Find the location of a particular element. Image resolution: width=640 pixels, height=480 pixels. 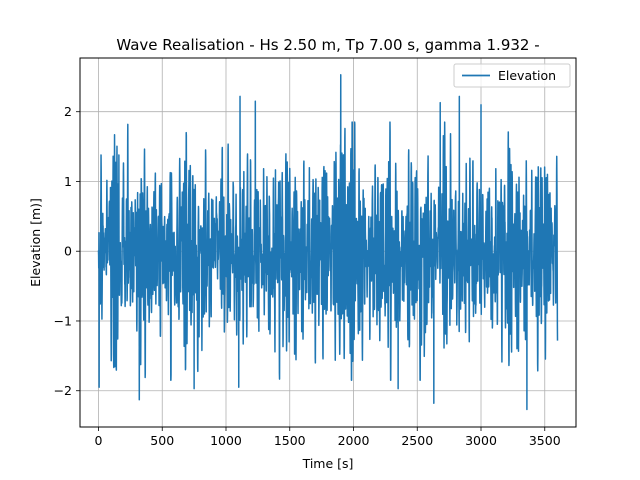

y-tick-label: 1 is located at coordinates (68, 181).